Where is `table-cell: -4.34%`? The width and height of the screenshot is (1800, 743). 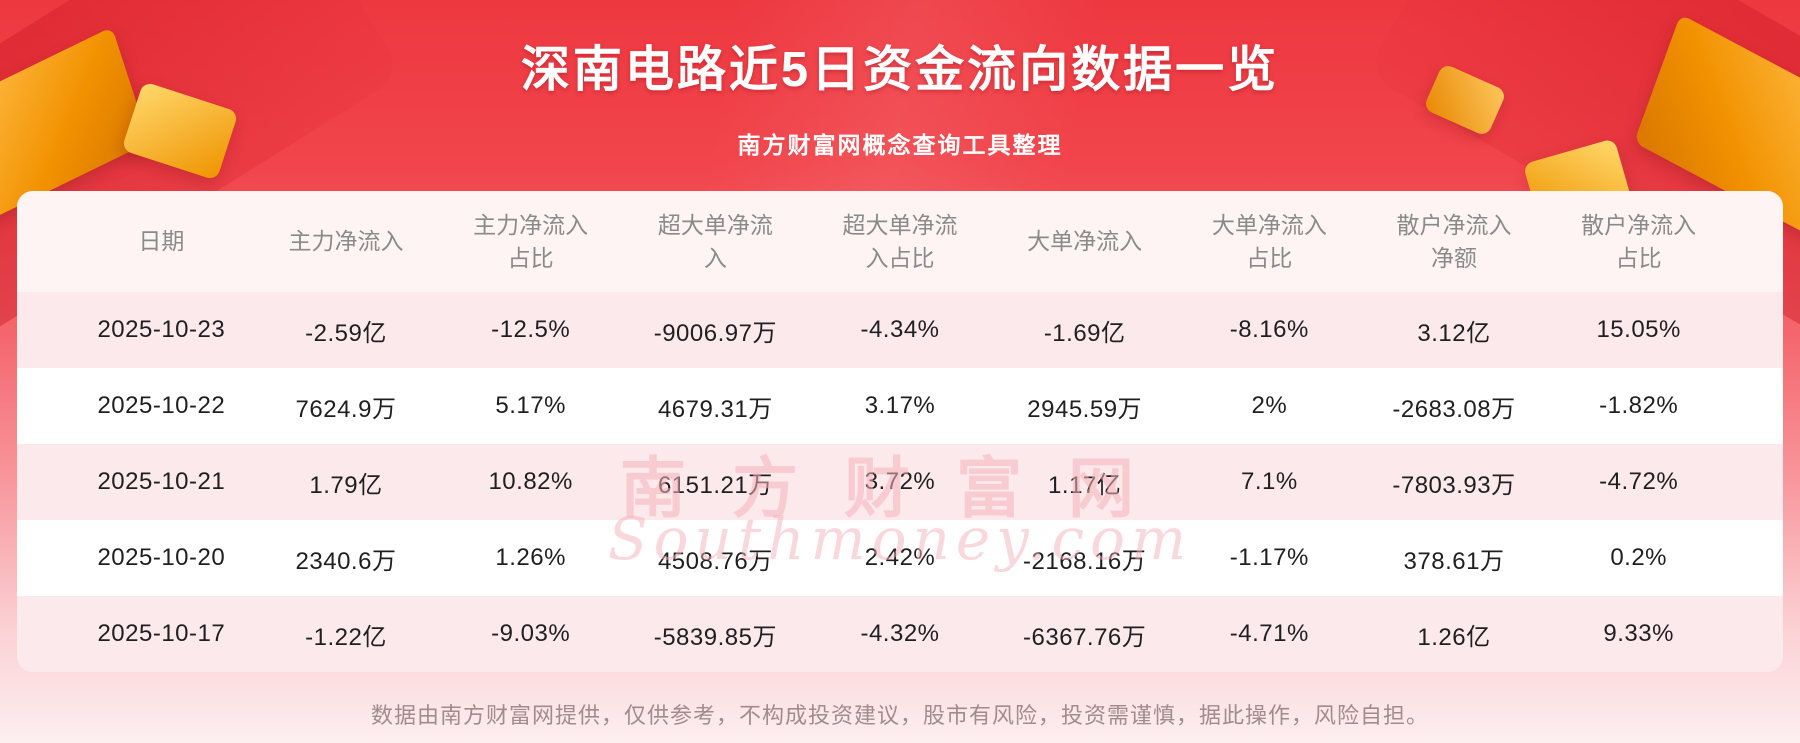
table-cell: -4.34% is located at coordinates (900, 329).